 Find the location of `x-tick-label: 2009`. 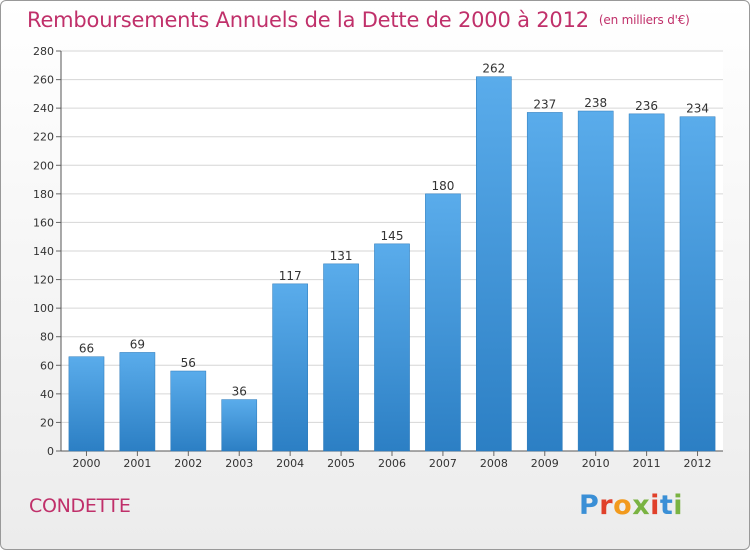

x-tick-label: 2009 is located at coordinates (545, 463).